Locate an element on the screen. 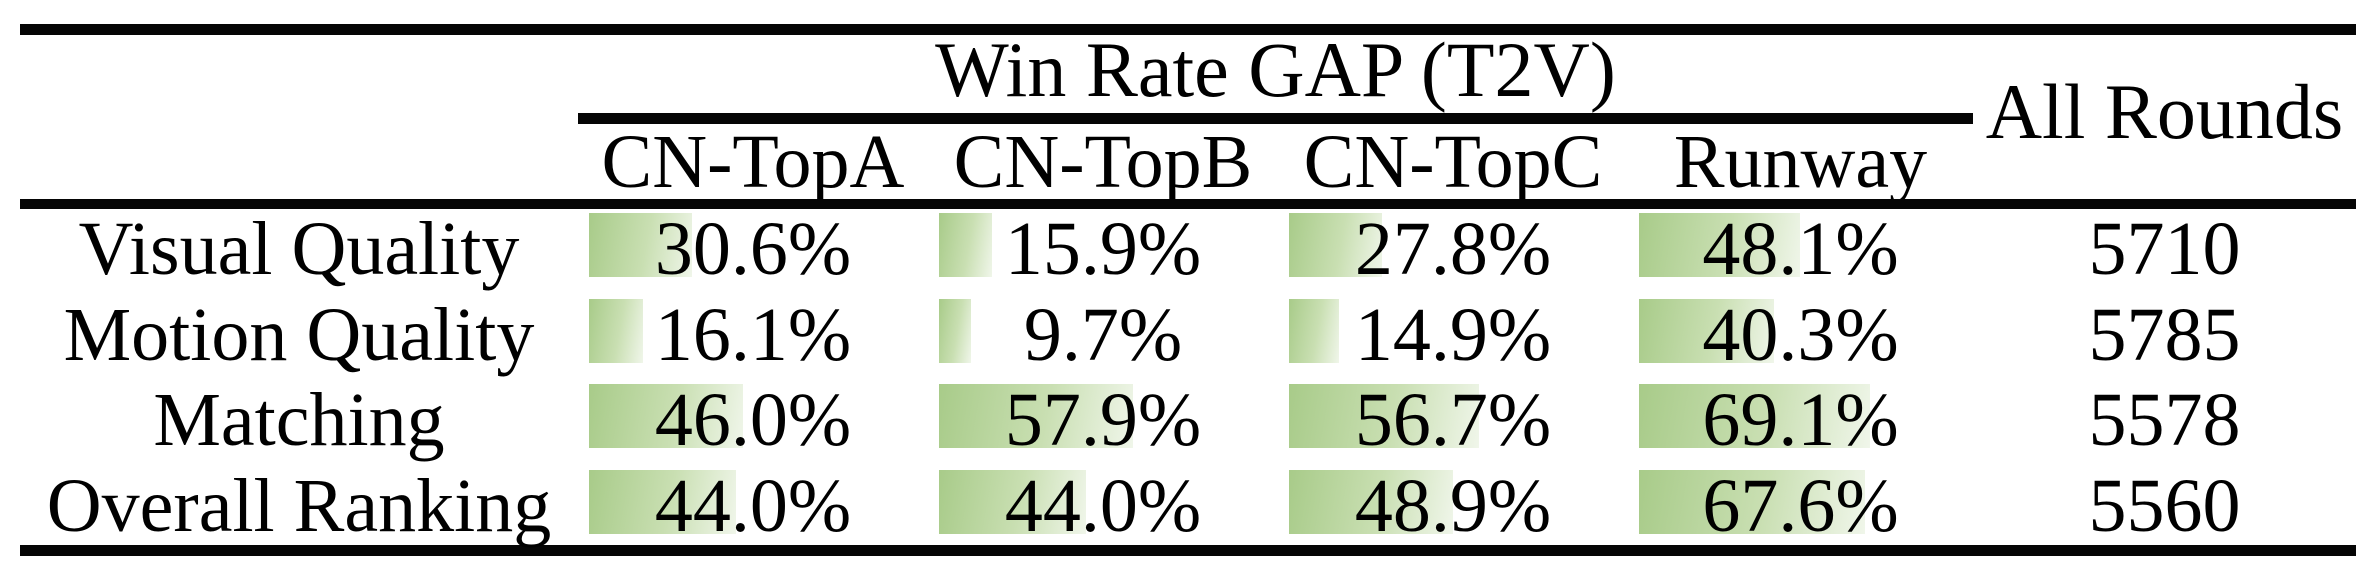 The height and width of the screenshot is (568, 2376). subheader-row: CN-TopA CN-TopB CN-TopC Runway is located at coordinates (1275, 162).